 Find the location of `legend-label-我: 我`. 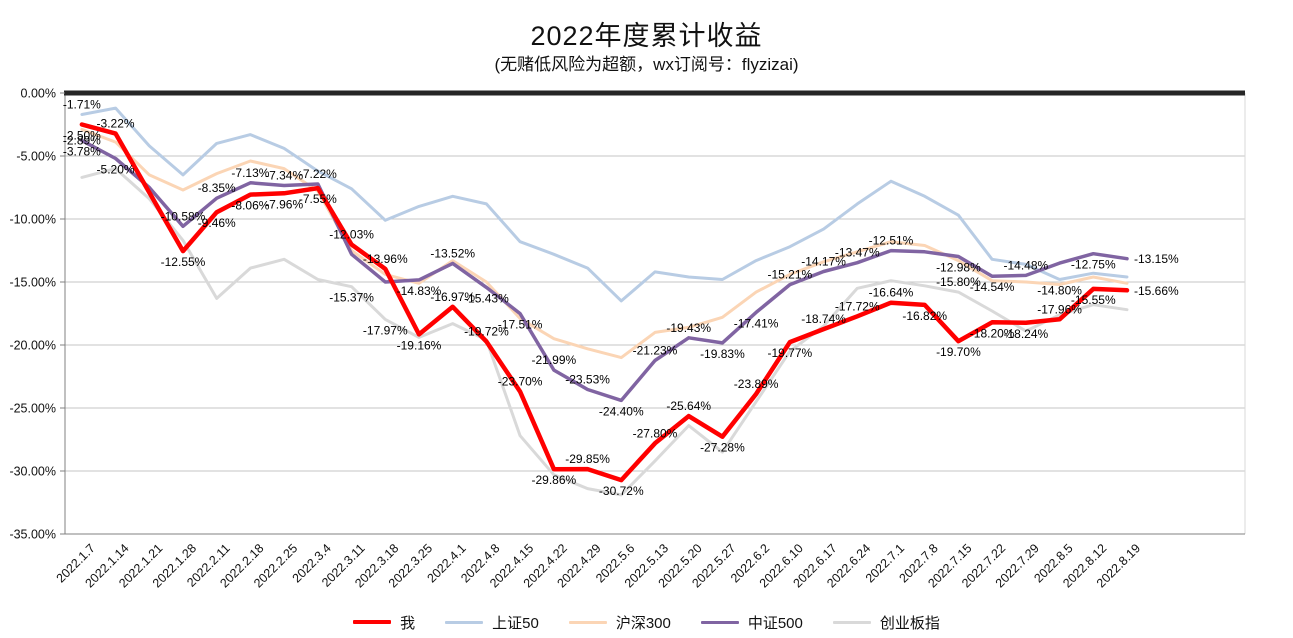

legend-label-我: 我 is located at coordinates (408, 623).